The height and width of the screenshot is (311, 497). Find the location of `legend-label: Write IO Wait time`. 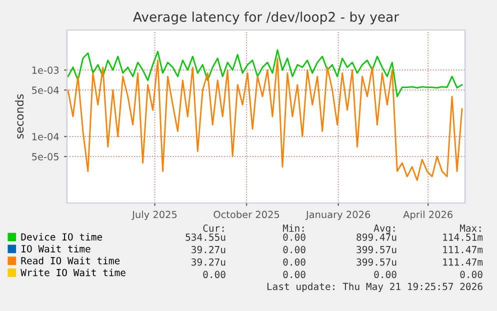

legend-label: Write IO Wait time is located at coordinates (73, 272).